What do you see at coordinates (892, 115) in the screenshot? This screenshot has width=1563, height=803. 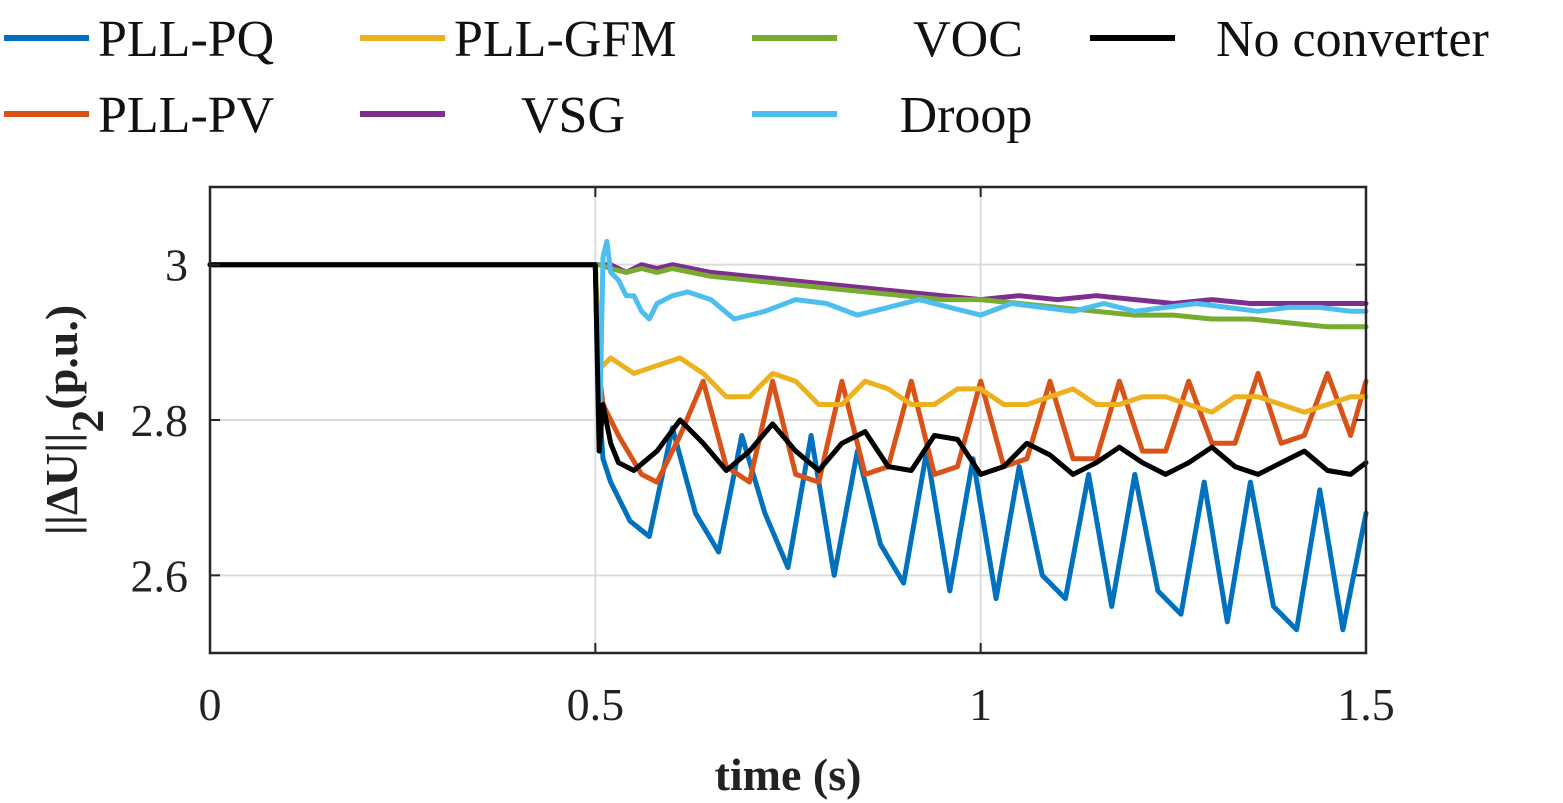 I see `legend-item-droop: Droop` at bounding box center [892, 115].